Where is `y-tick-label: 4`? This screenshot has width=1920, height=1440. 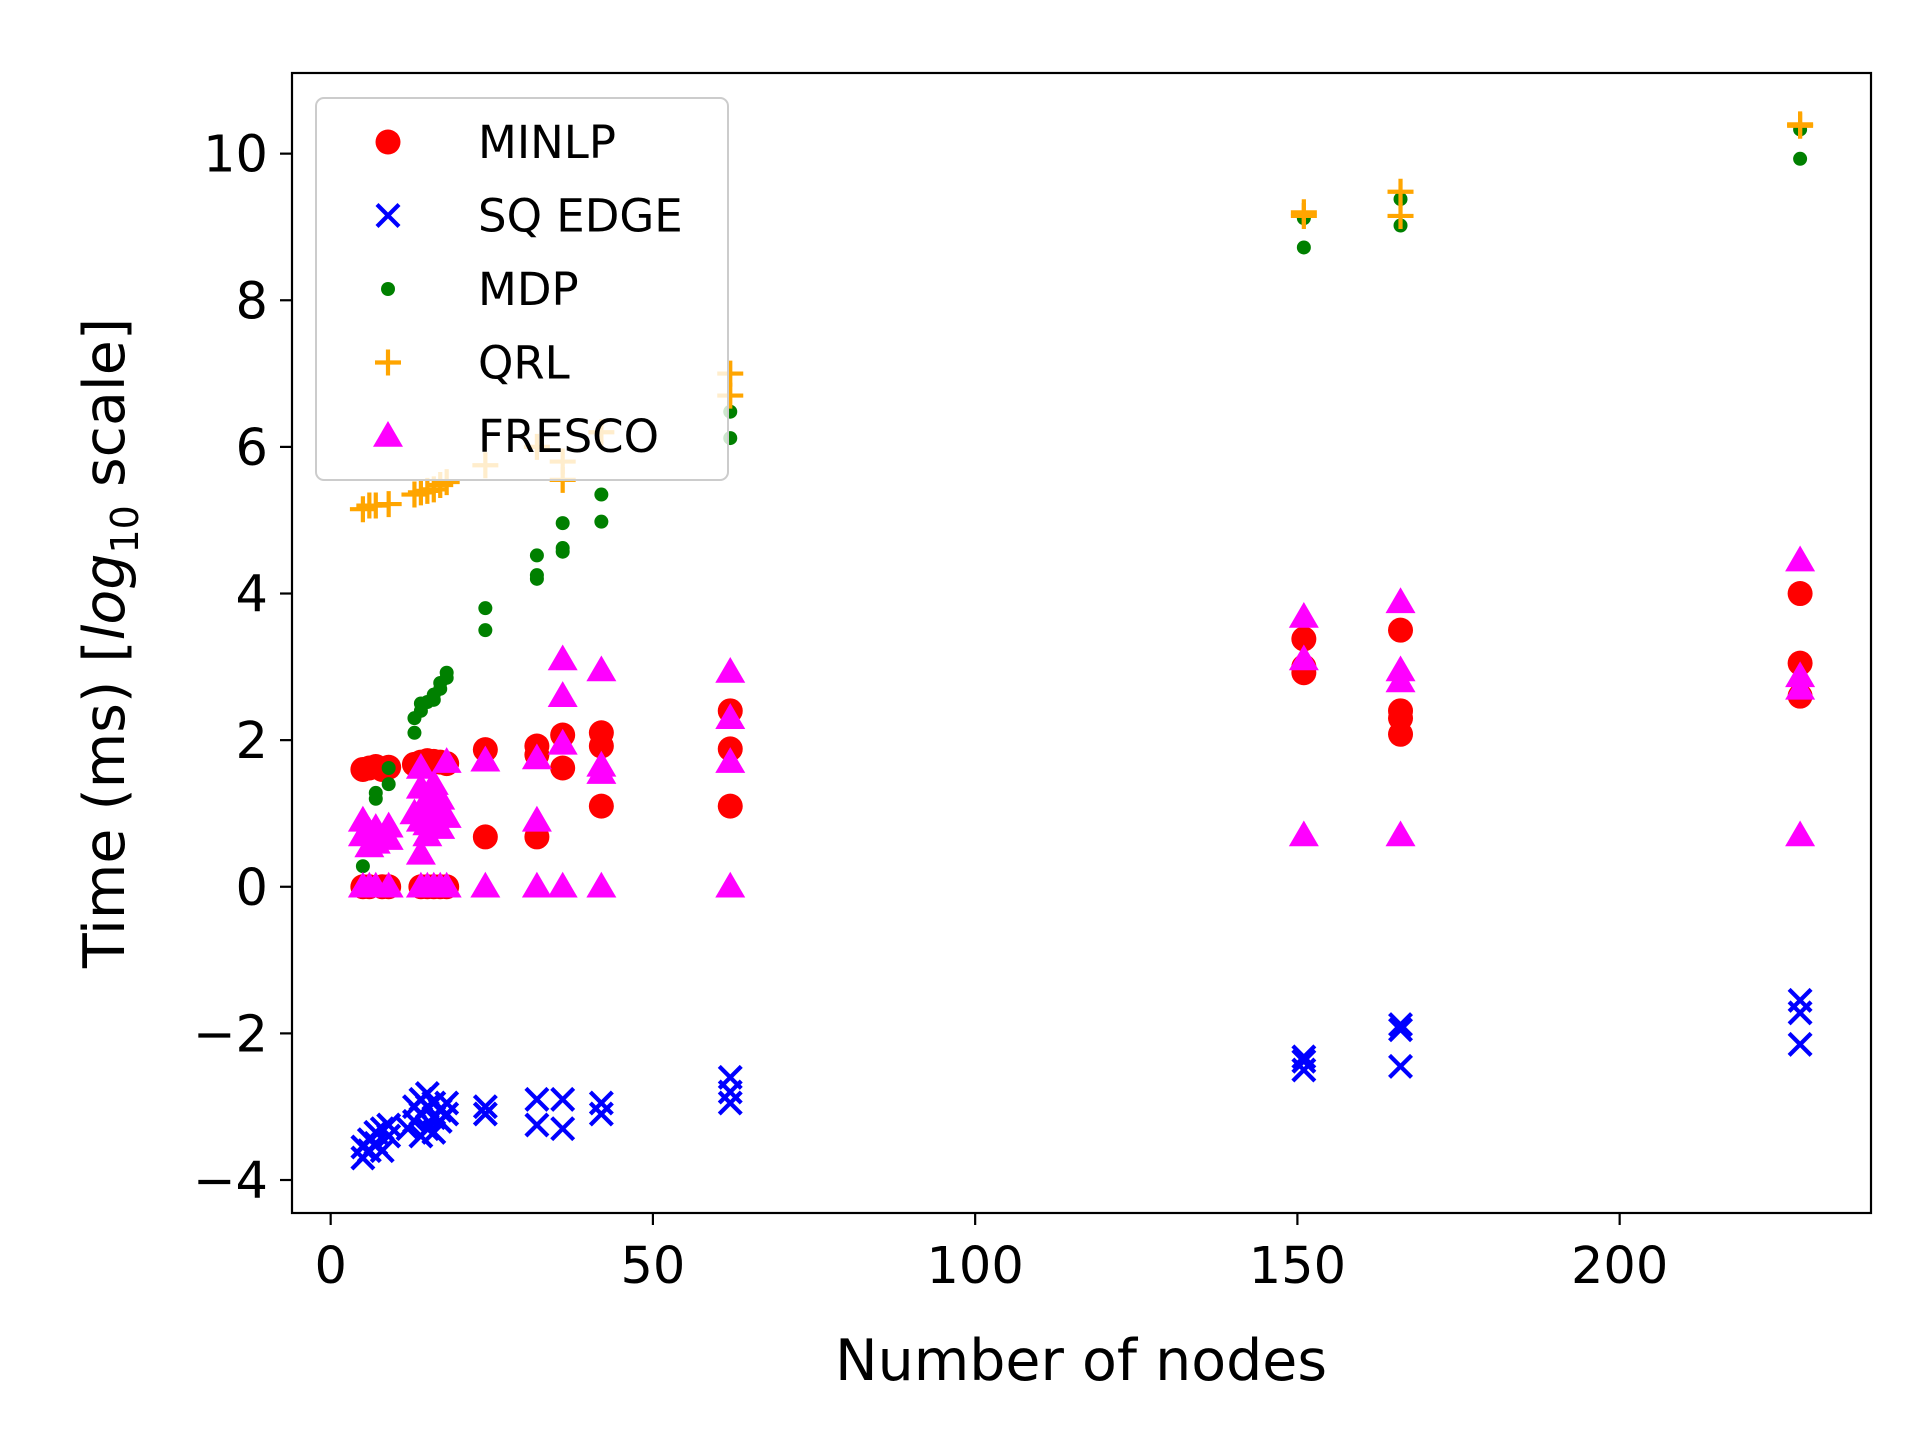
y-tick-label: 4 is located at coordinates (252, 595).